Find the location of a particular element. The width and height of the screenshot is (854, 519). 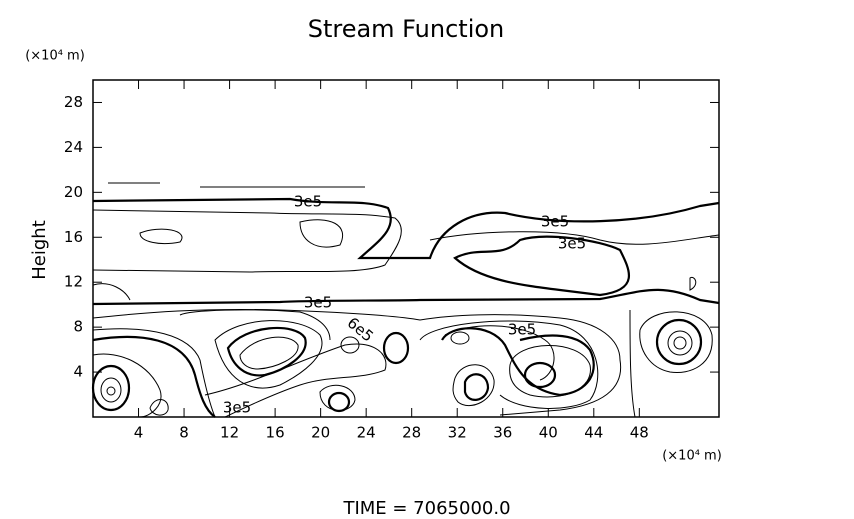

x-tick-label: 16 is located at coordinates (275, 433).